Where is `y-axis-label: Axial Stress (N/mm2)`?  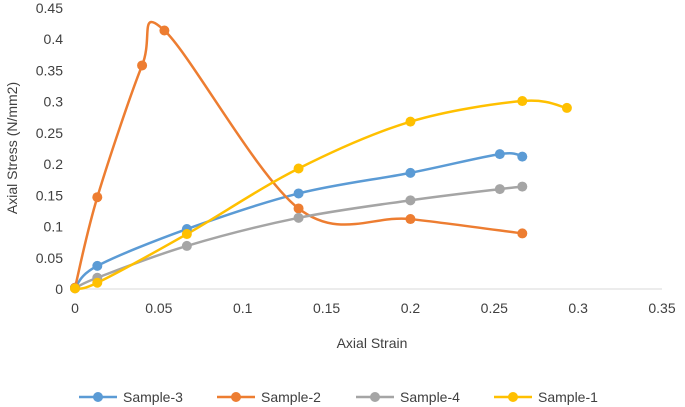 y-axis-label: Axial Stress (N/mm2) is located at coordinates (12, 148).